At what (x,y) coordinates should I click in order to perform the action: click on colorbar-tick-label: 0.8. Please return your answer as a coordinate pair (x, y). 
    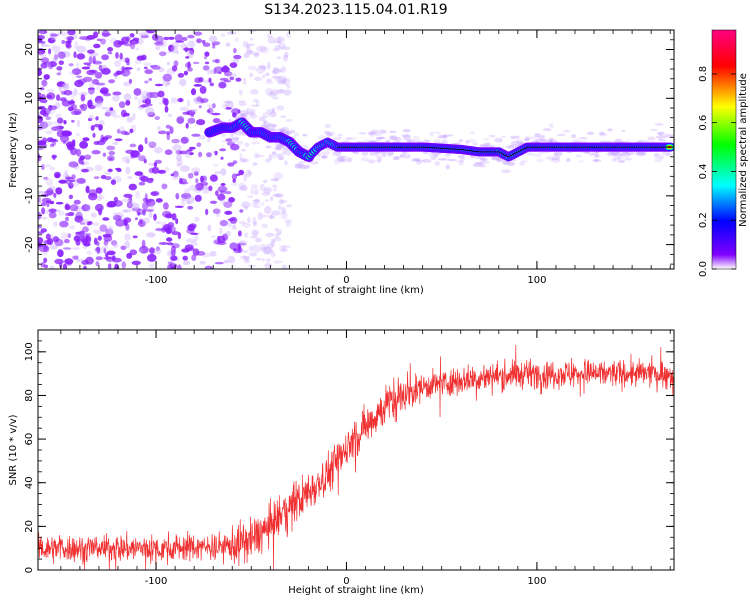
    Looking at the image, I should click on (703, 74).